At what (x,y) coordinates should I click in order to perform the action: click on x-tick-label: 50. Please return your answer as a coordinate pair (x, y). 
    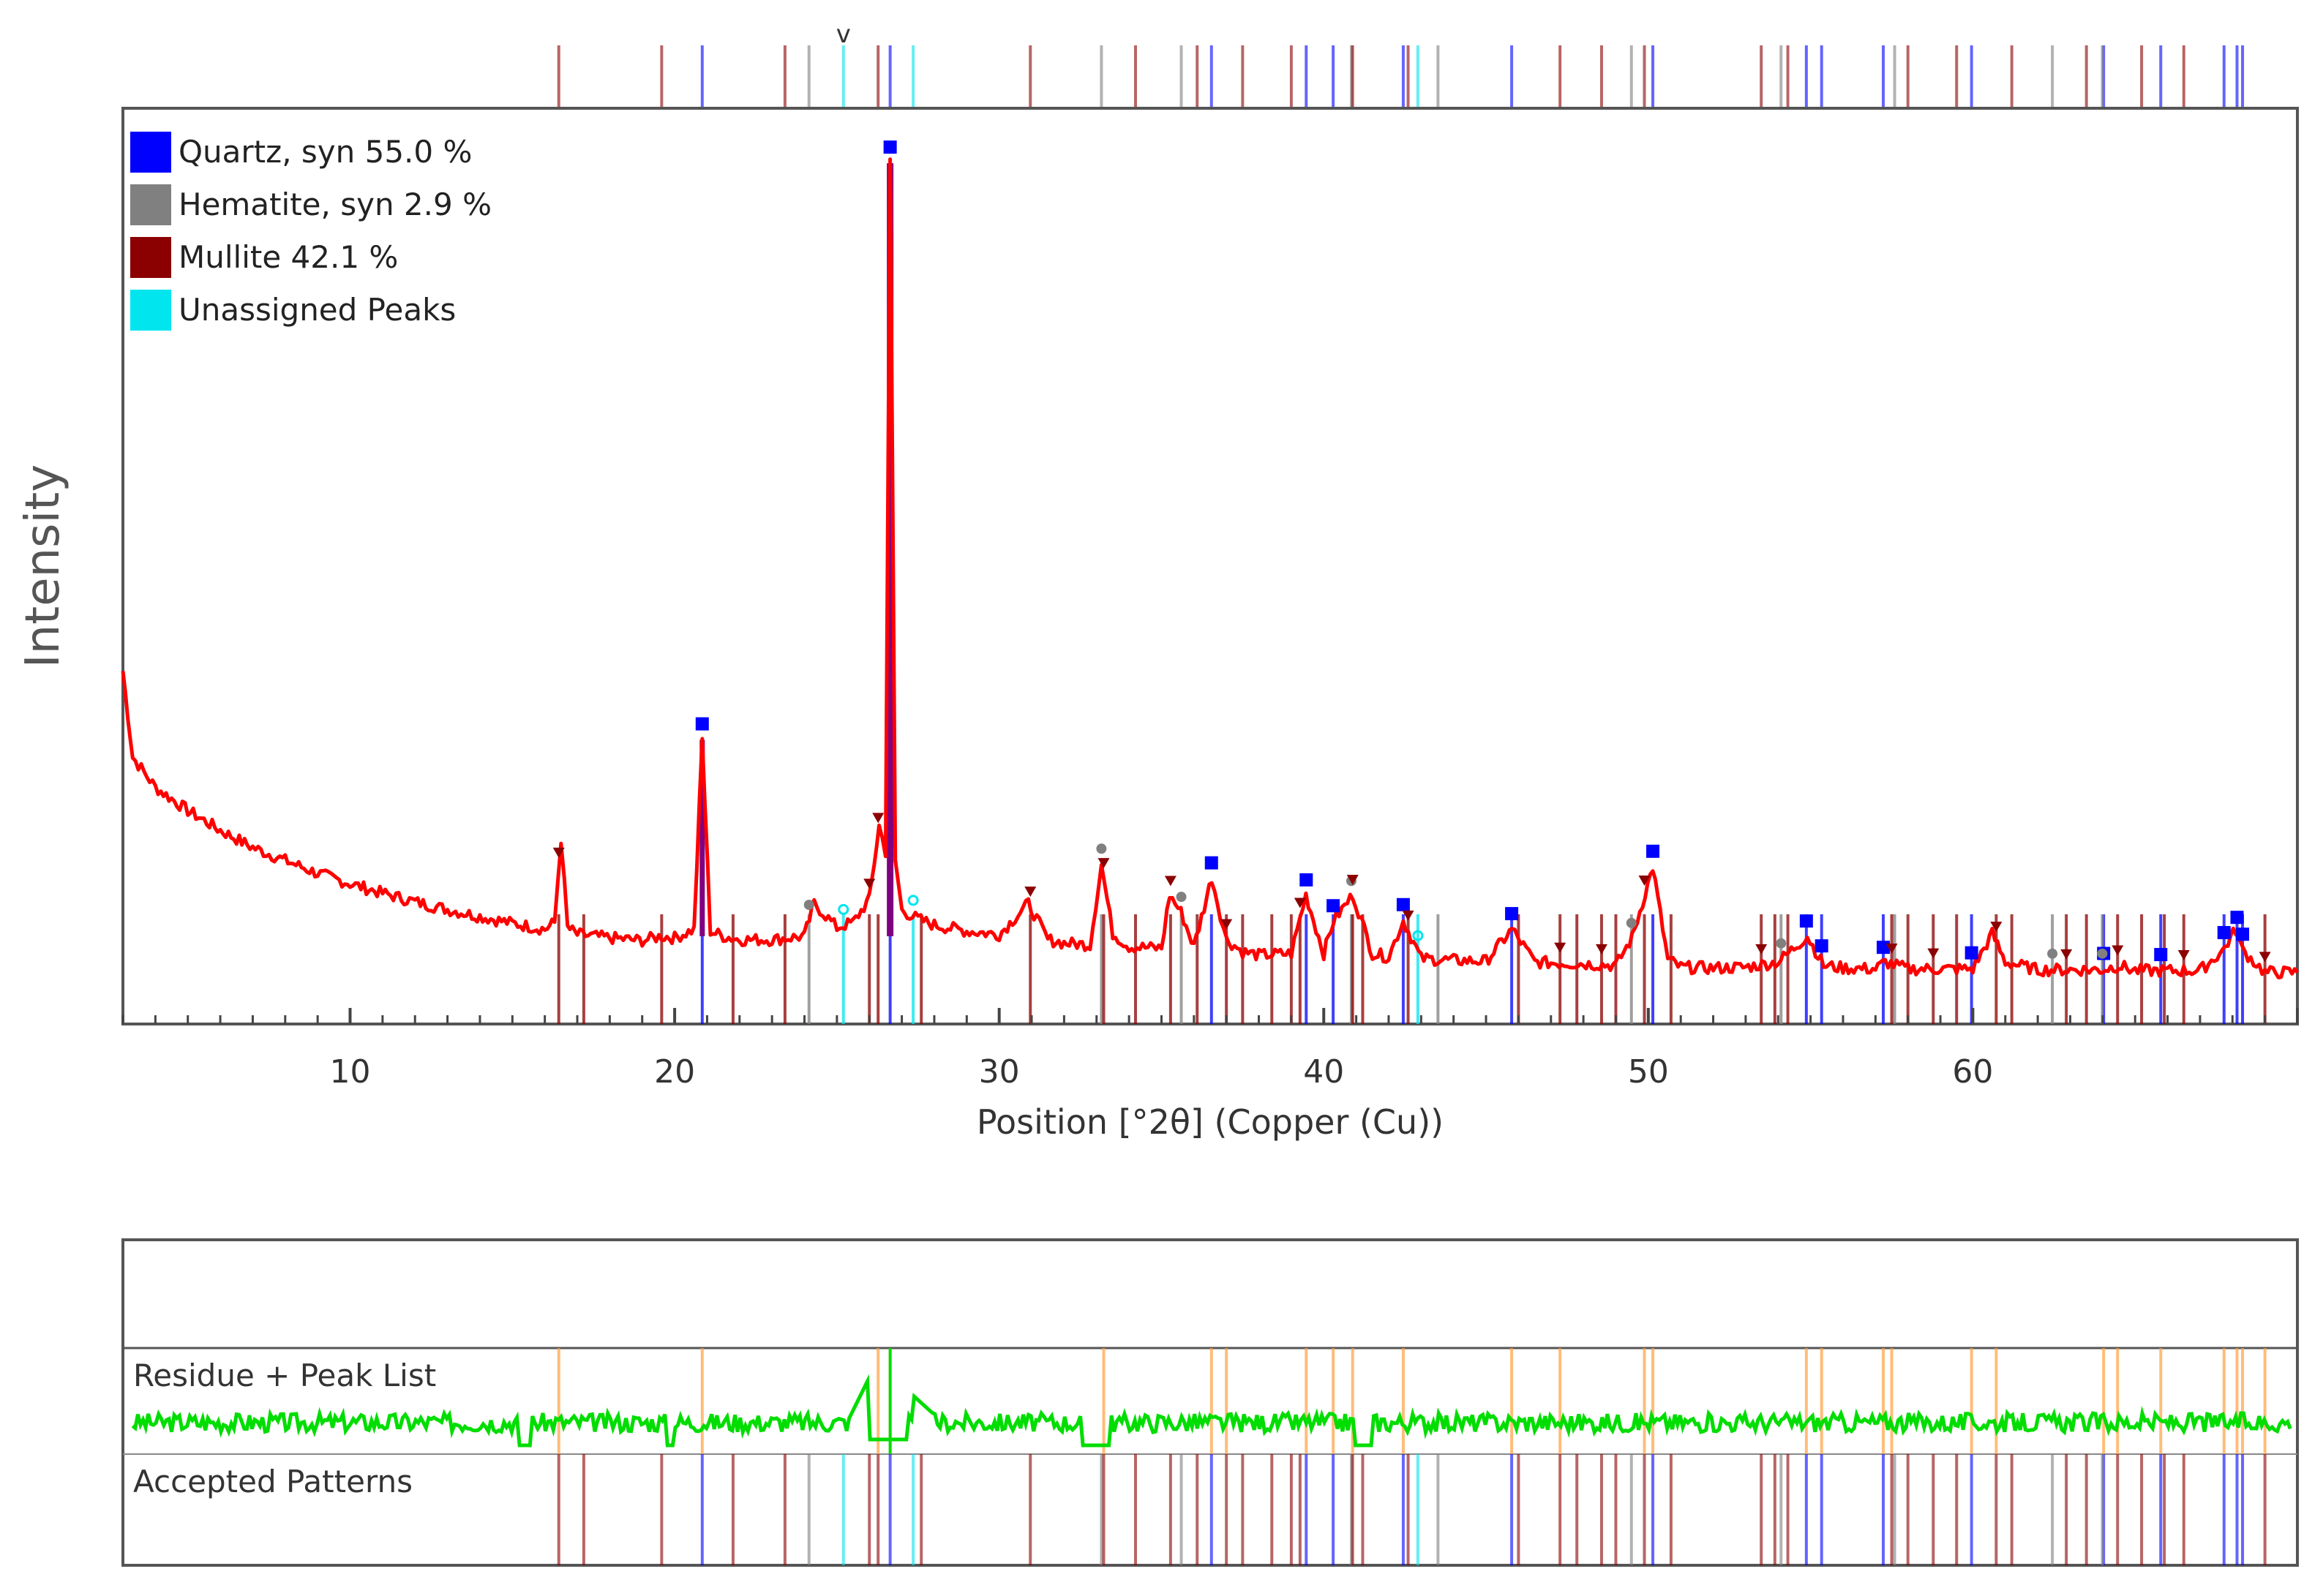
    Looking at the image, I should click on (1648, 1072).